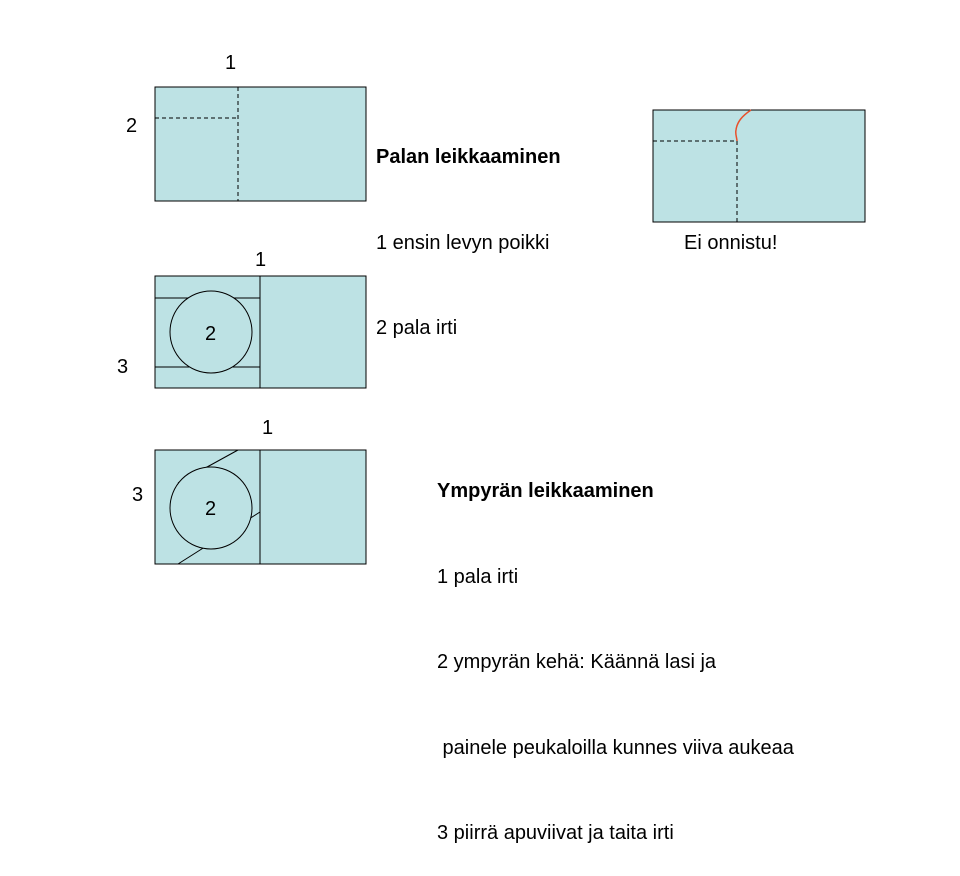  I want to click on circle-diagram-a: 1 2 3, so click(242, 319).